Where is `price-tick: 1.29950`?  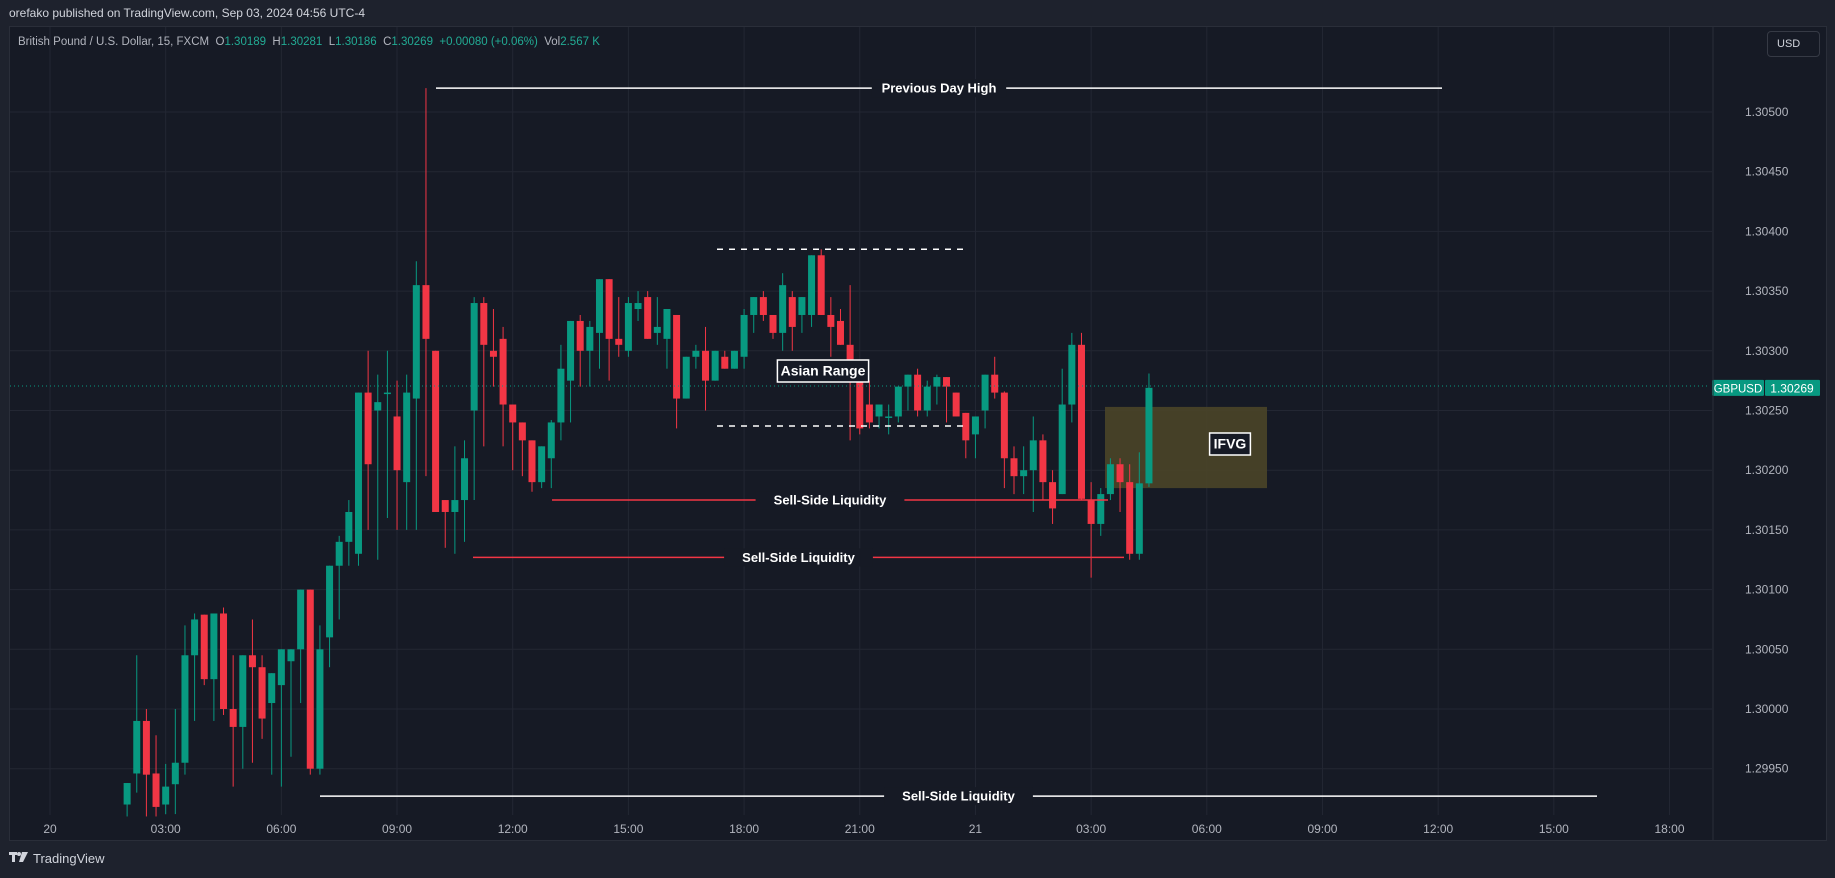
price-tick: 1.29950 is located at coordinates (1767, 769).